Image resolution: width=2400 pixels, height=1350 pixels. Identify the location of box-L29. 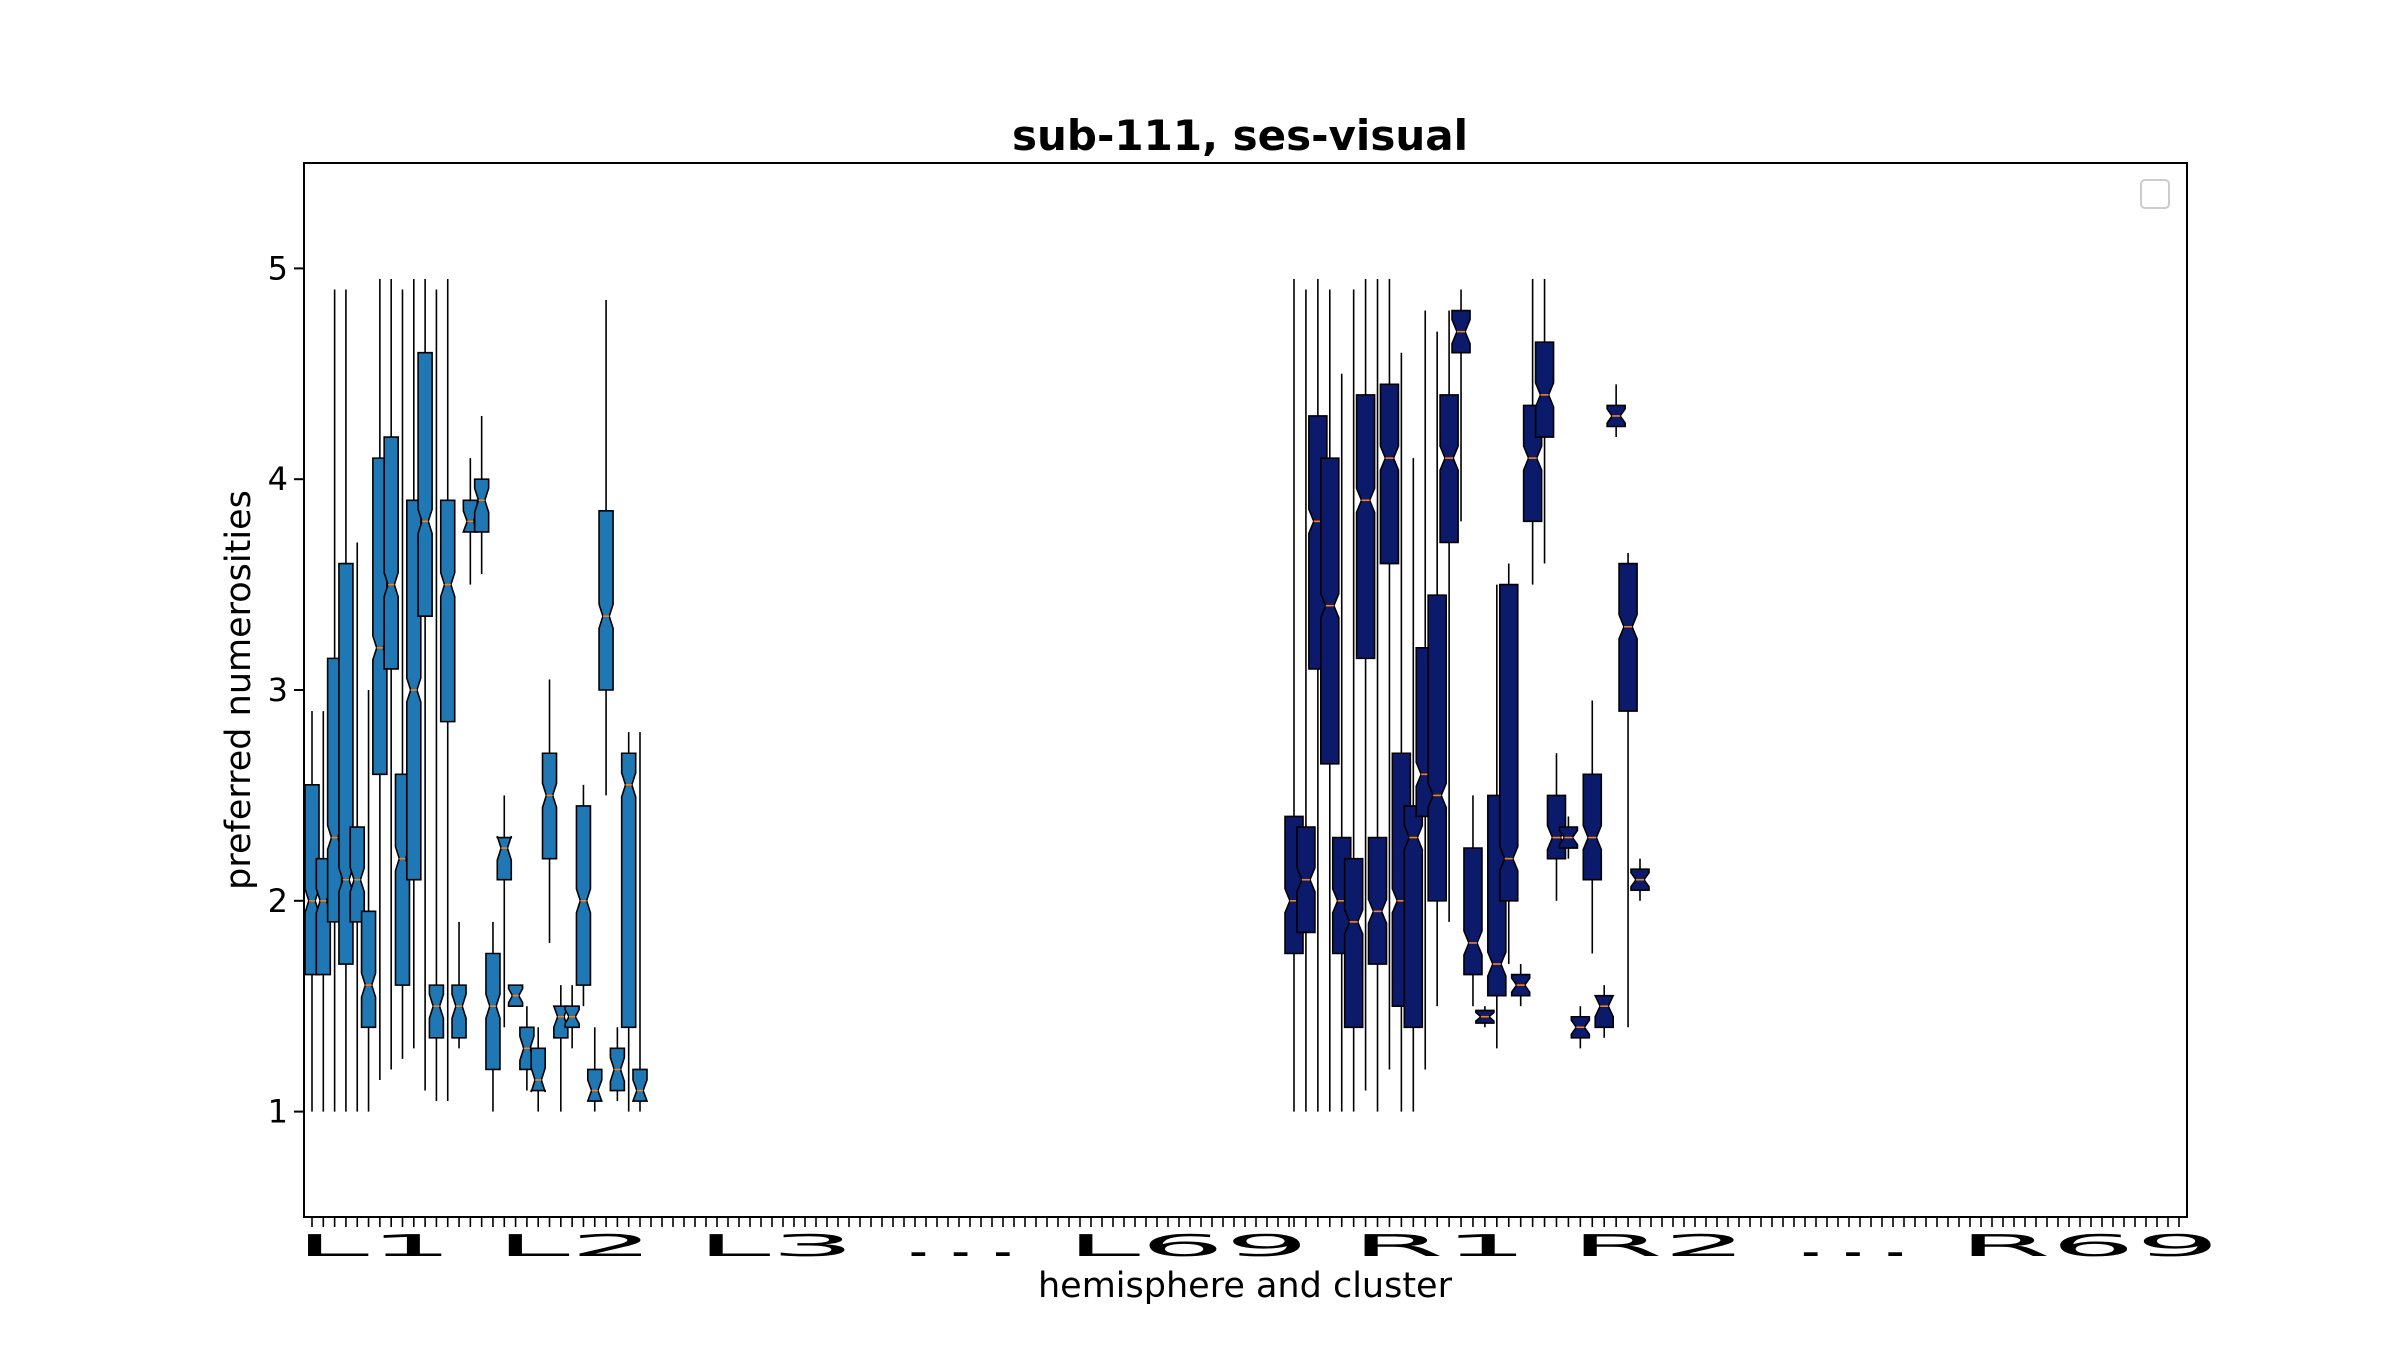
(628, 922).